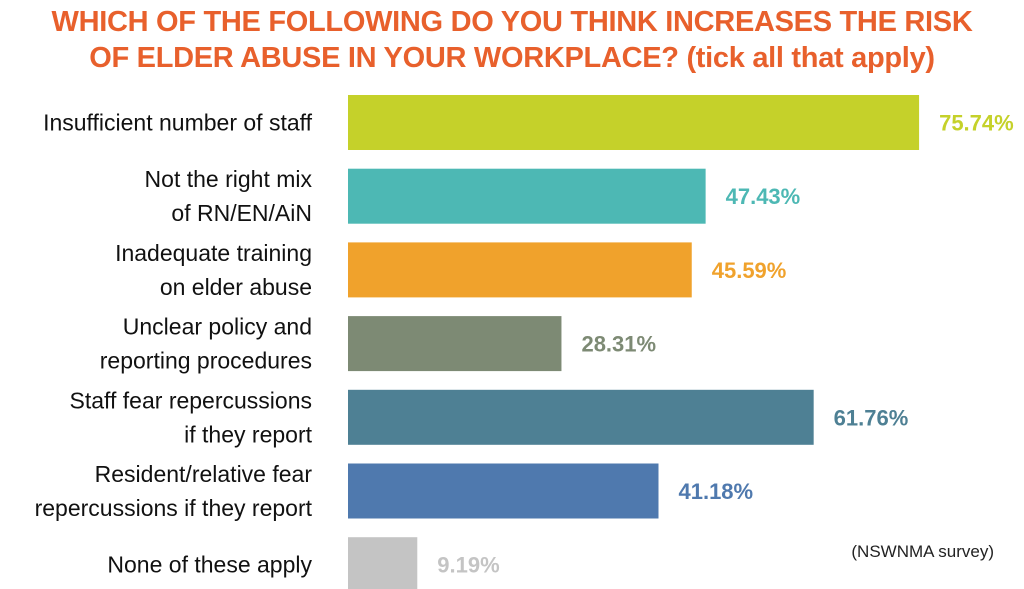  What do you see at coordinates (976, 123) in the screenshot?
I see `value-label-0: 75.74%` at bounding box center [976, 123].